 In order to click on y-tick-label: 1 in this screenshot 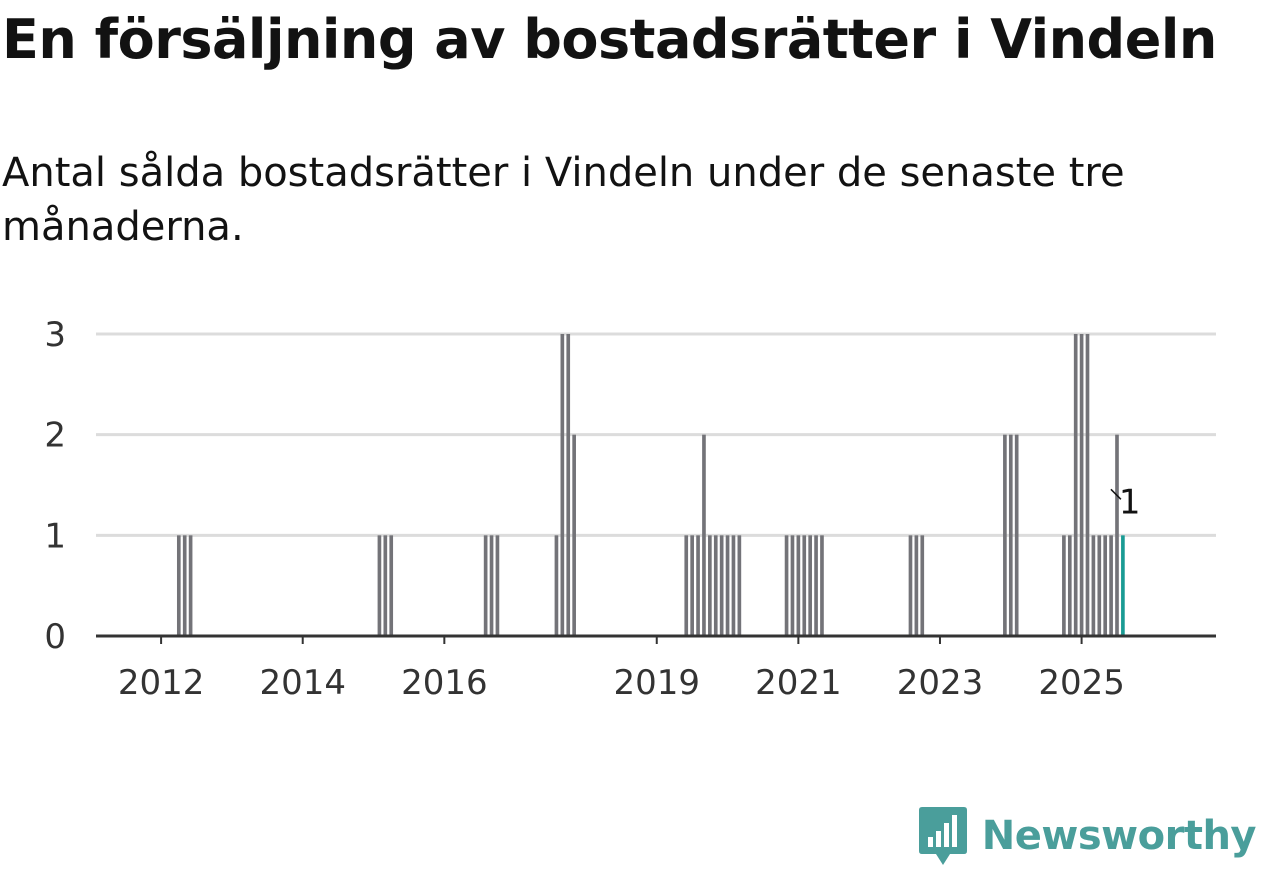, I will do `click(55, 536)`.